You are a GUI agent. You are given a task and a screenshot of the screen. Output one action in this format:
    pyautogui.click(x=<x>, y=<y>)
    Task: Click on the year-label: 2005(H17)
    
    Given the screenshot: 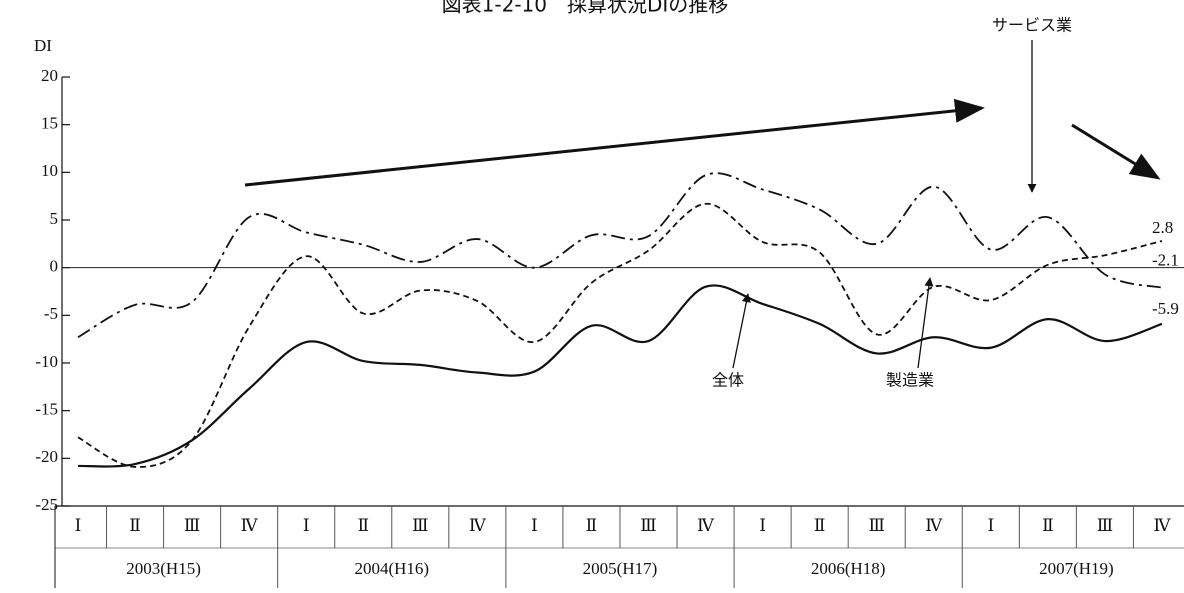 What is the action you would take?
    pyautogui.click(x=620, y=568)
    